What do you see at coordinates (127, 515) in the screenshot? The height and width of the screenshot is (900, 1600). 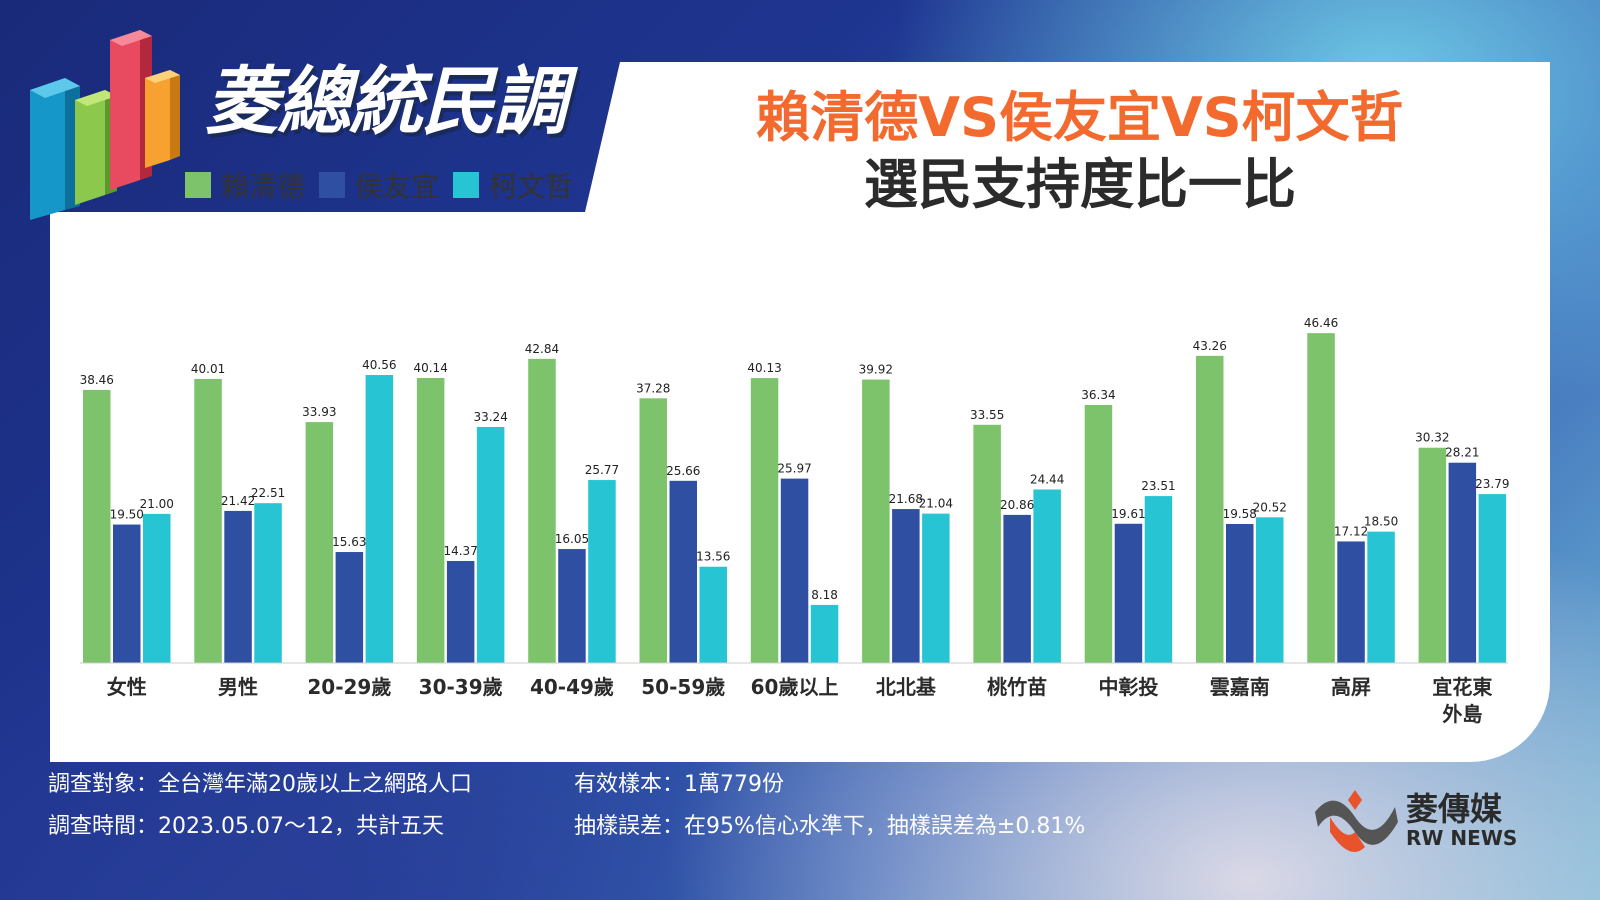 I see `bar-value-label: 19.50` at bounding box center [127, 515].